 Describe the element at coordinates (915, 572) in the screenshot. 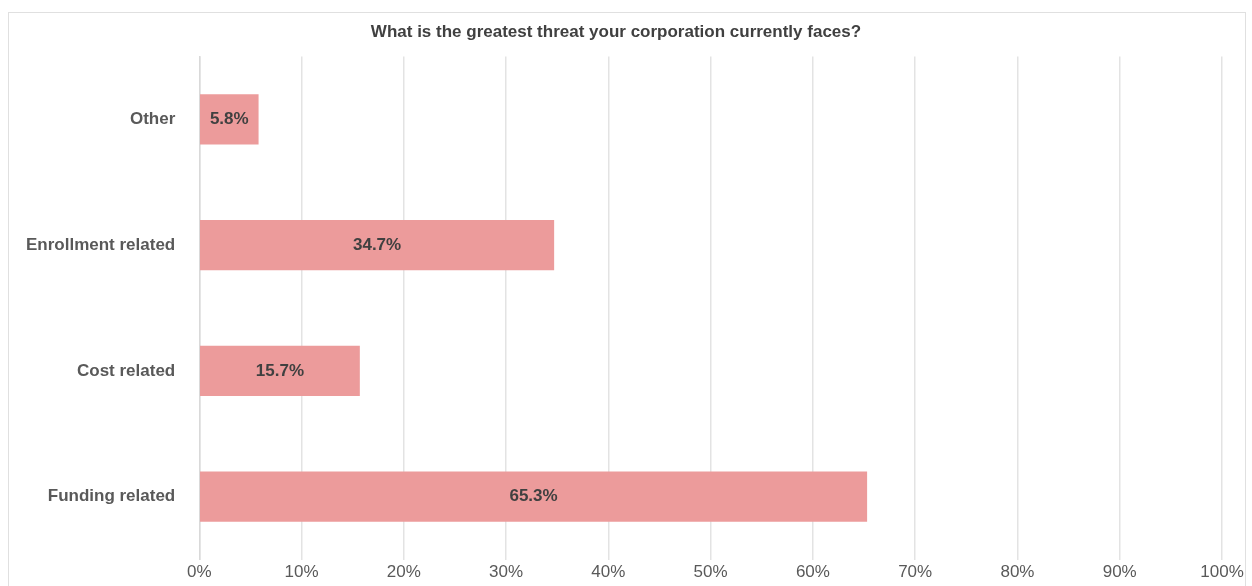

I see `x-tick-label: 70%` at that location.